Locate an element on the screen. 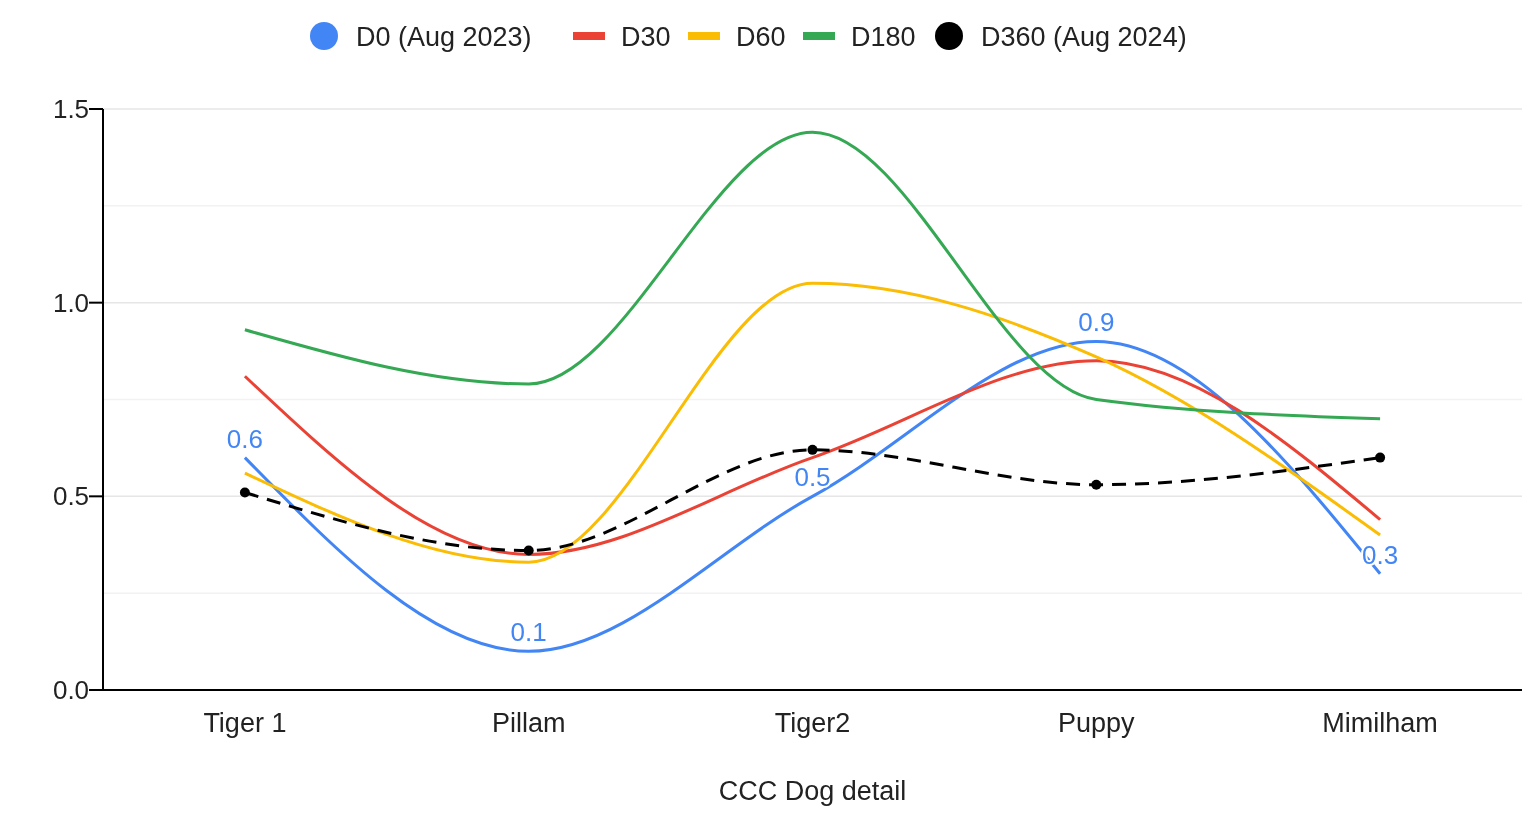 Image resolution: width=1532 pixels, height=822 pixels. data-label: 0.5 is located at coordinates (812, 477).